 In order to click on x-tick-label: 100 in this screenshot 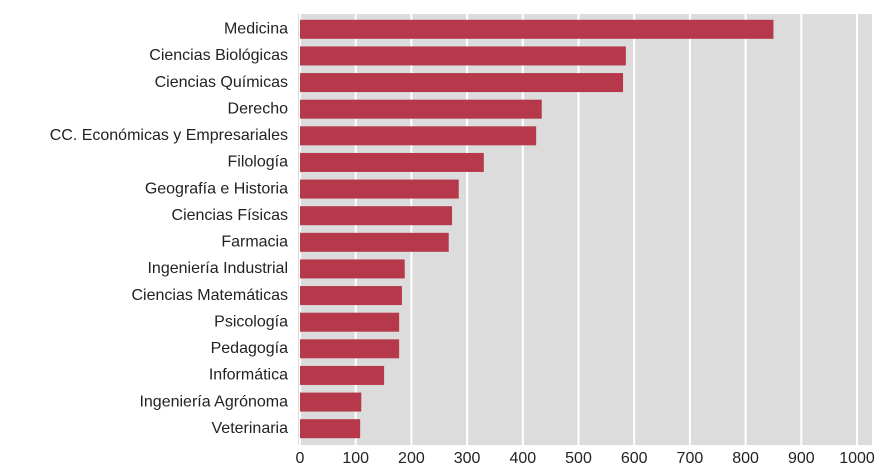, I will do `click(355, 458)`.